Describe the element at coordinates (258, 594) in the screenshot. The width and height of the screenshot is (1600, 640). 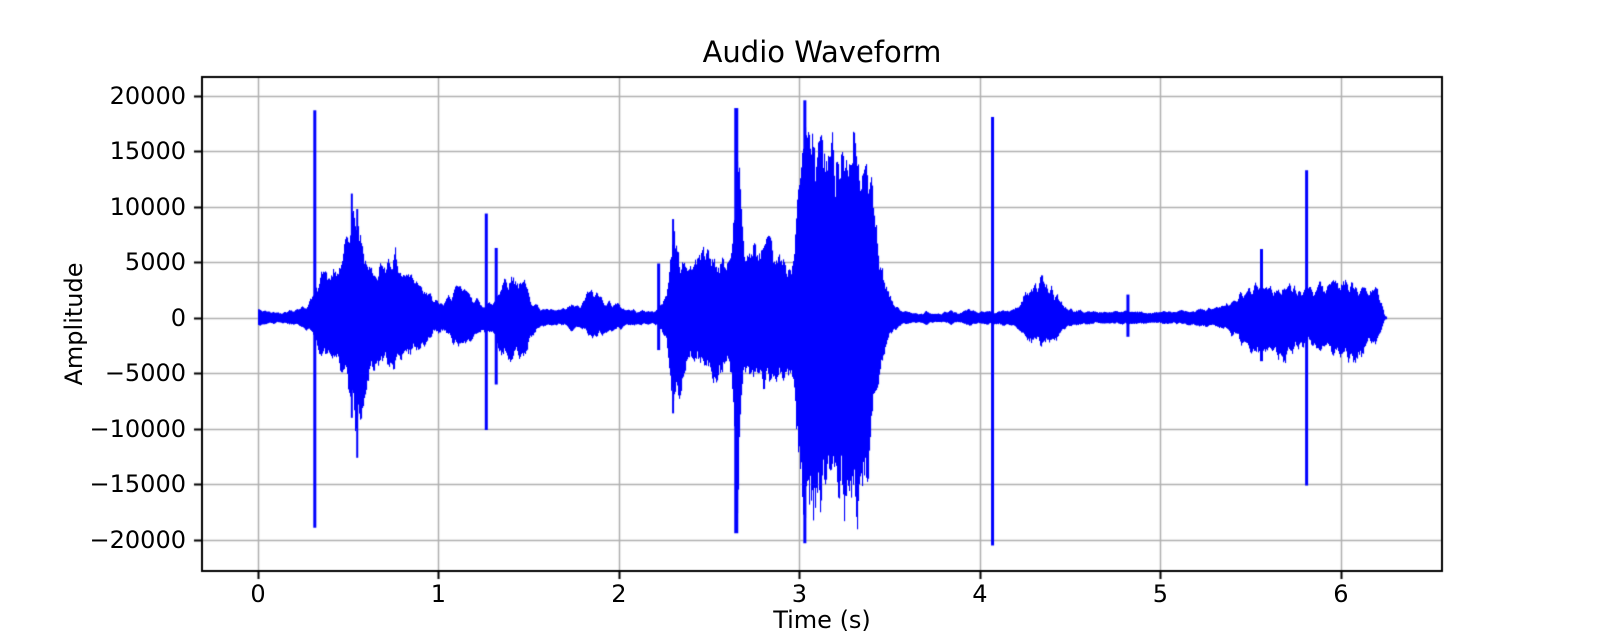
I see `x-tick-label: 0` at that location.